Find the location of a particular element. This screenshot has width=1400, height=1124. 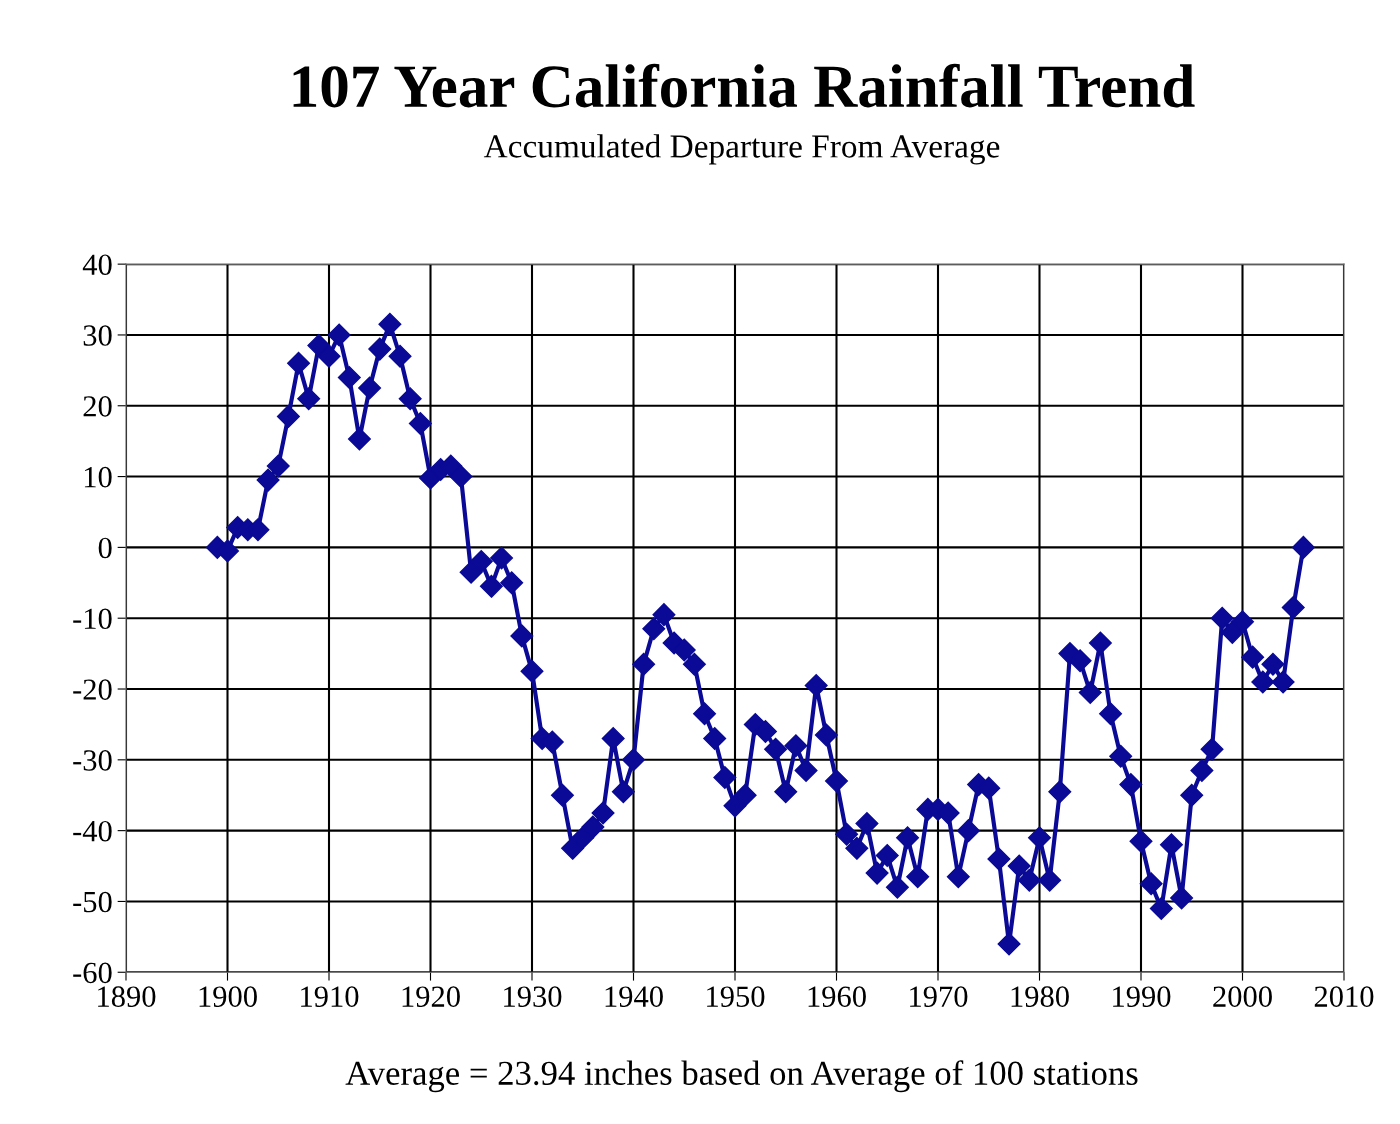

y-tick-label: 0 is located at coordinates (105, 548).